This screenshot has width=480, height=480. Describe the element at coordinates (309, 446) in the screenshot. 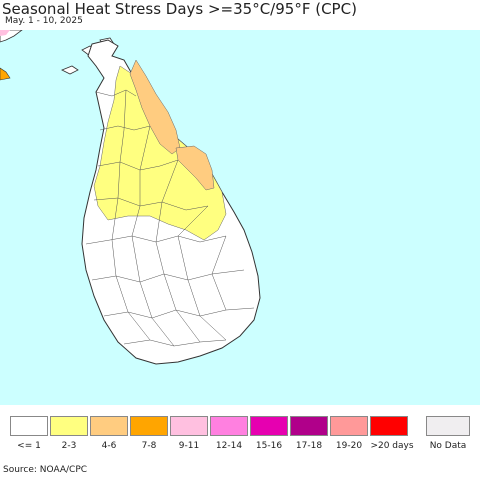

I see `legend-label: 17-18` at that location.